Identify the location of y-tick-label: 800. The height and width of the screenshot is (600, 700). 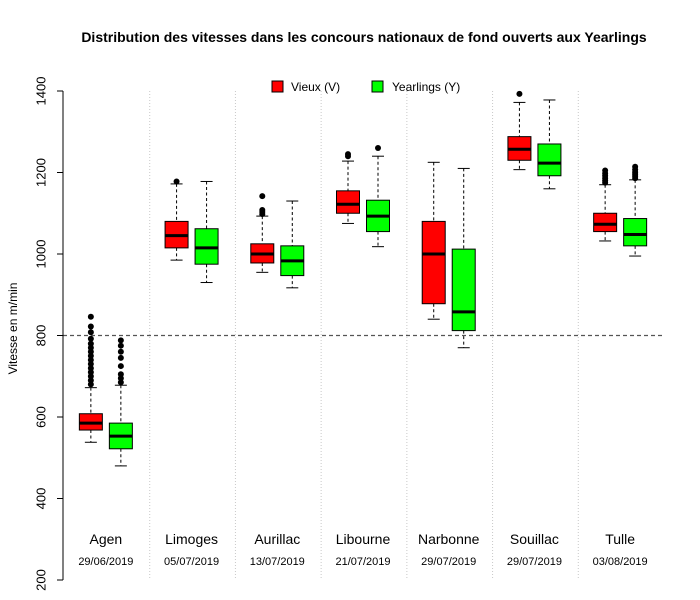
(40, 336).